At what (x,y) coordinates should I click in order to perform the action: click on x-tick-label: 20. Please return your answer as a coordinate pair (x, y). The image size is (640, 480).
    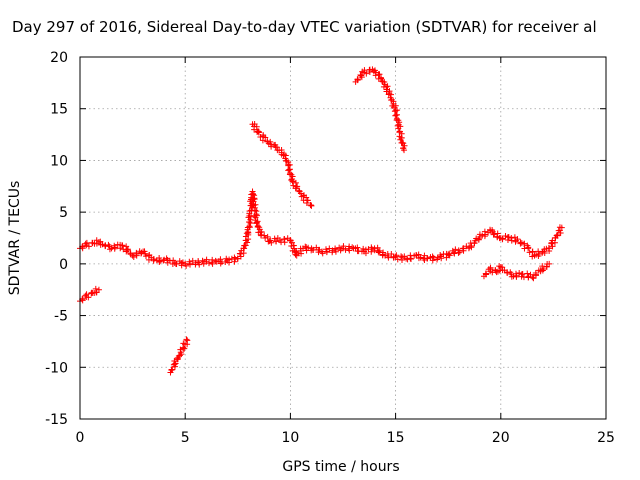
    Looking at the image, I should click on (501, 438).